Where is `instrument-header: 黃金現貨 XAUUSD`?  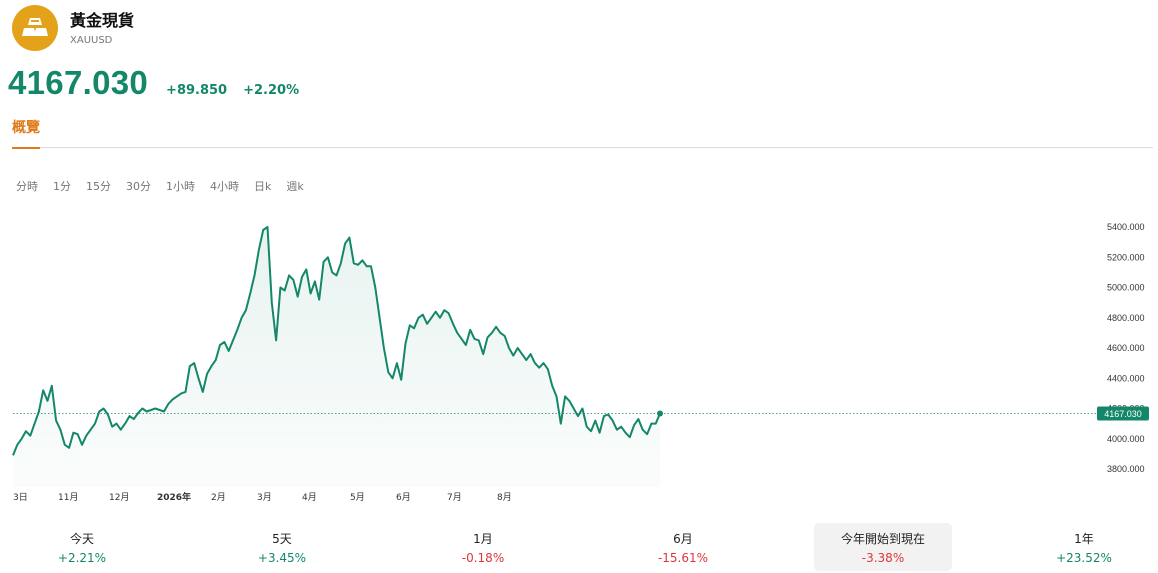
instrument-header: 黃金現貨 XAUUSD is located at coordinates (73, 28).